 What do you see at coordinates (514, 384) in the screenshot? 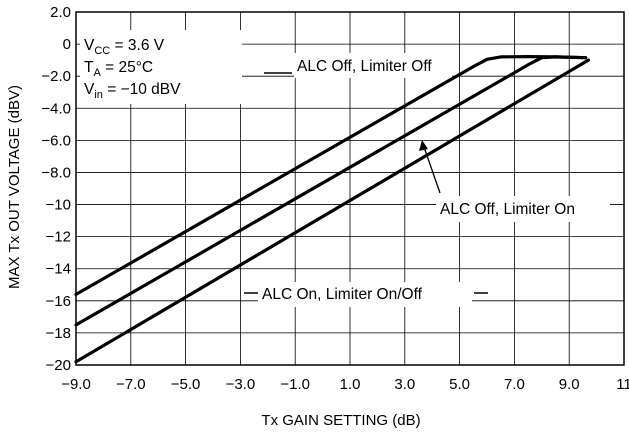
I see `x-tick-label: 7.0` at bounding box center [514, 384].